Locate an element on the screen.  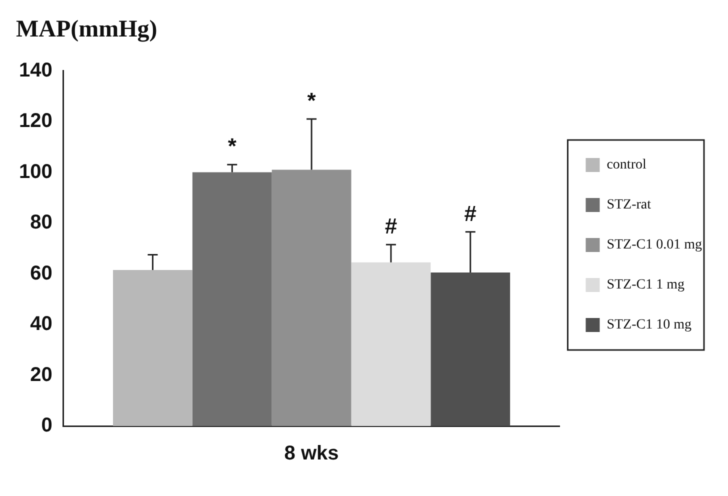
y-tick-label: 0 is located at coordinates (46, 425).